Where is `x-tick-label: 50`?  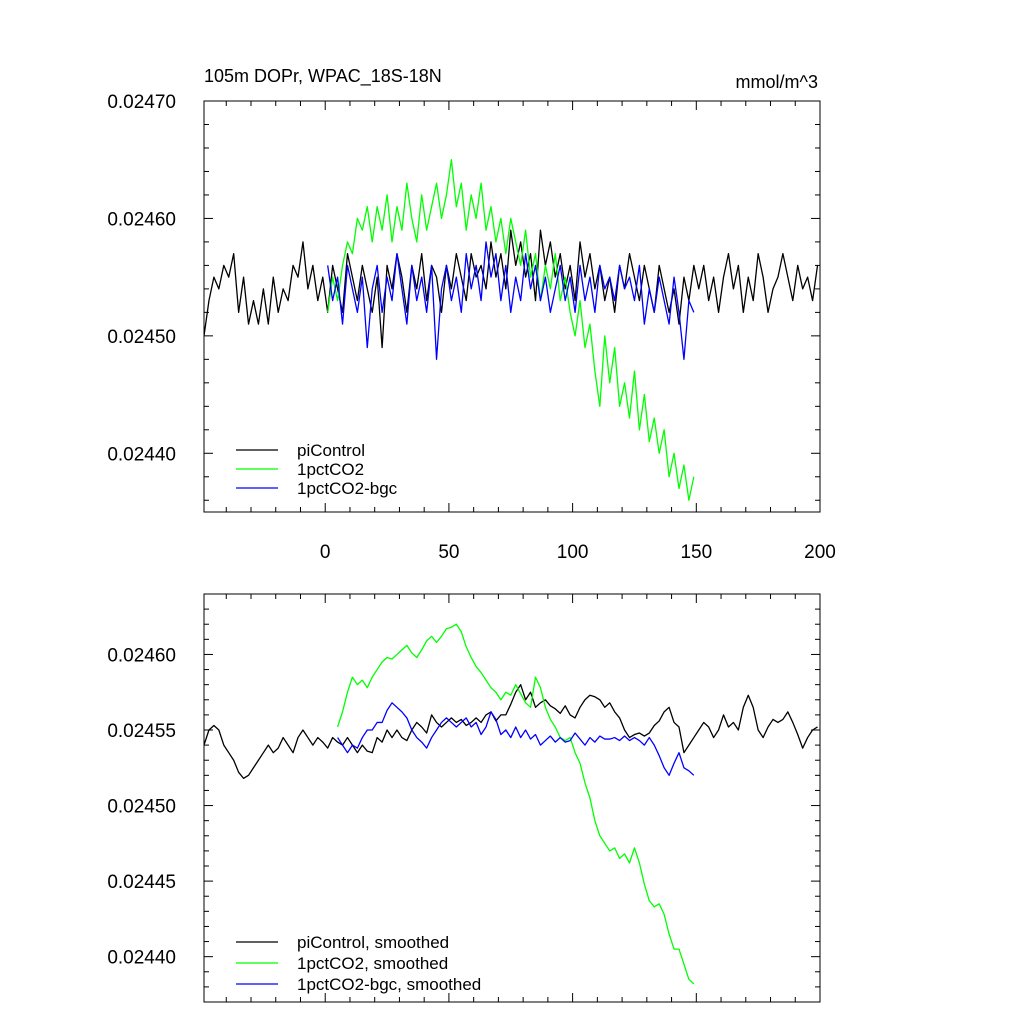 x-tick-label: 50 is located at coordinates (448, 552).